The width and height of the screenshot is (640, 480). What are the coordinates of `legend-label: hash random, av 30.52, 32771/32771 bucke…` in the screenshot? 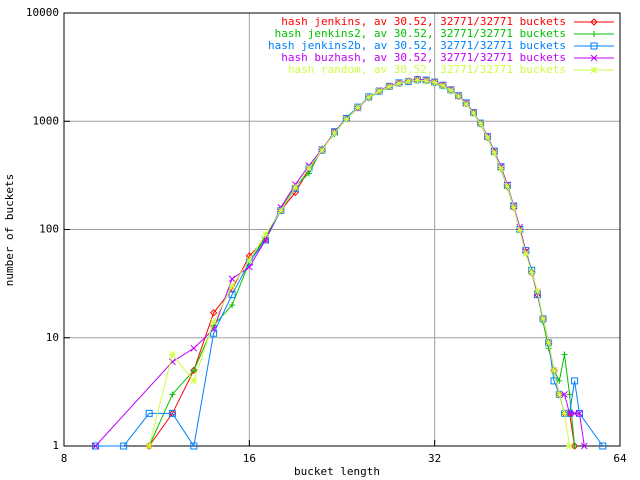 It's located at (427, 69).